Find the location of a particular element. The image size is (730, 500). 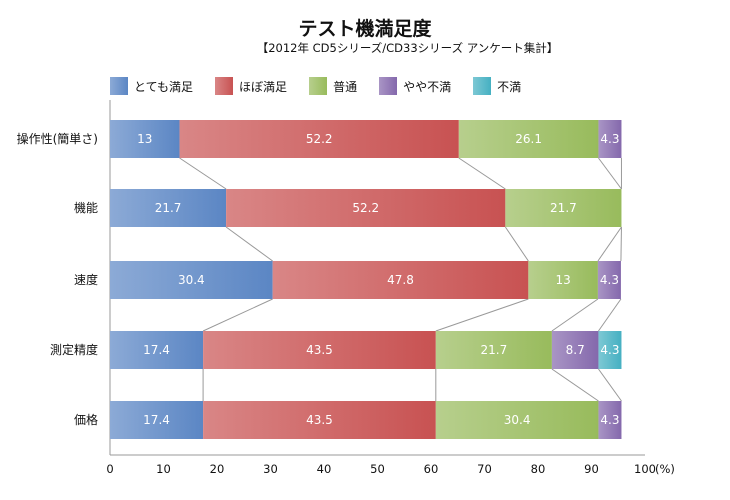

category-label: 価格 is located at coordinates (86, 419).